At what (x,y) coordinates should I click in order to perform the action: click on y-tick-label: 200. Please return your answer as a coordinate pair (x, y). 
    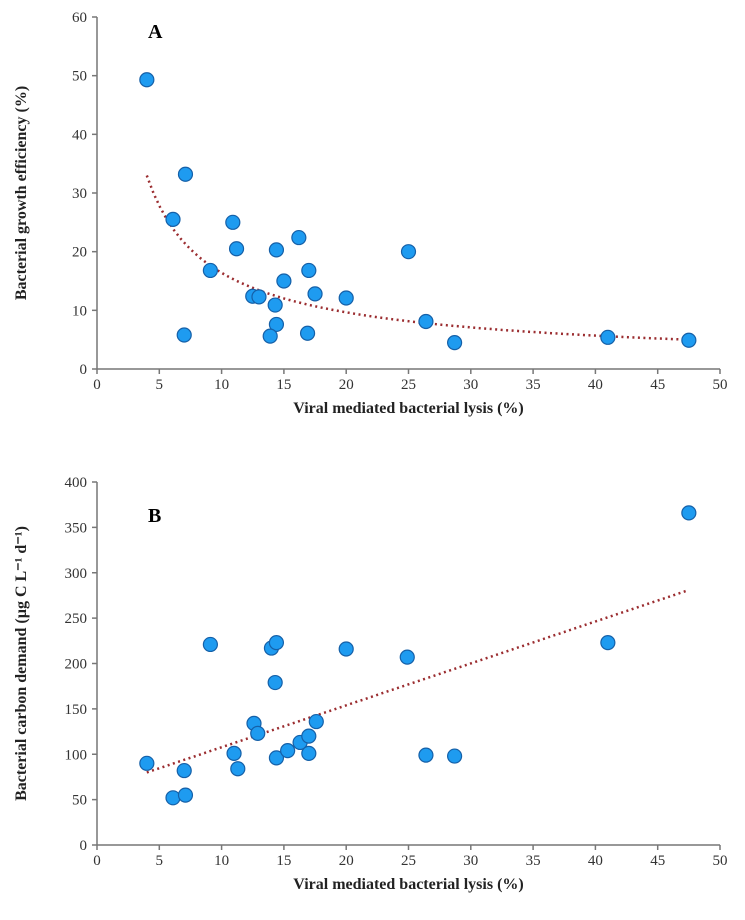
    Looking at the image, I should click on (76, 665).